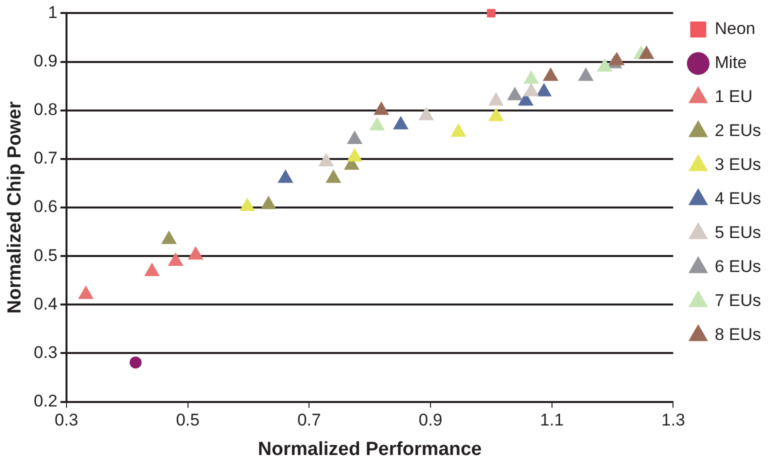  Describe the element at coordinates (552, 420) in the screenshot. I see `x-tick-label: 1.1` at that location.